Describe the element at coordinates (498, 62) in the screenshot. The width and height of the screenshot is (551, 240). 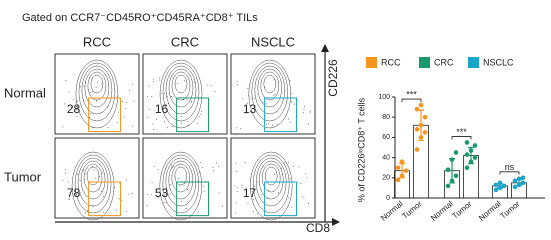
I see `legend-label: NSCLC` at that location.